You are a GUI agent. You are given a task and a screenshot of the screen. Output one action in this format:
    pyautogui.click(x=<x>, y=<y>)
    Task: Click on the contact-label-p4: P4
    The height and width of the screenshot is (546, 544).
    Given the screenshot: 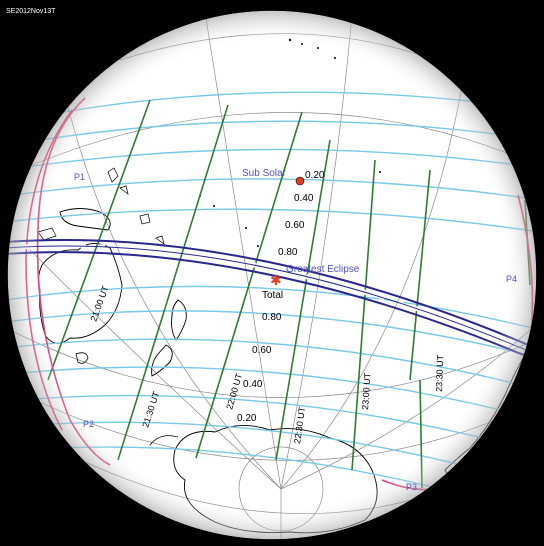 What is the action you would take?
    pyautogui.click(x=511, y=279)
    